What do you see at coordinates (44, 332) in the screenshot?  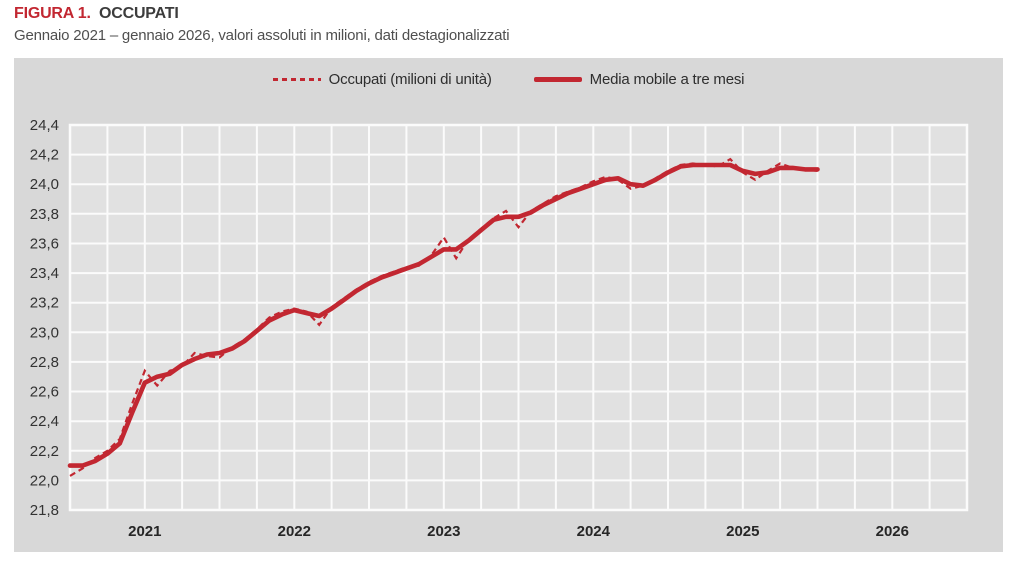 I see `svg-text: 23,0` at bounding box center [44, 332].